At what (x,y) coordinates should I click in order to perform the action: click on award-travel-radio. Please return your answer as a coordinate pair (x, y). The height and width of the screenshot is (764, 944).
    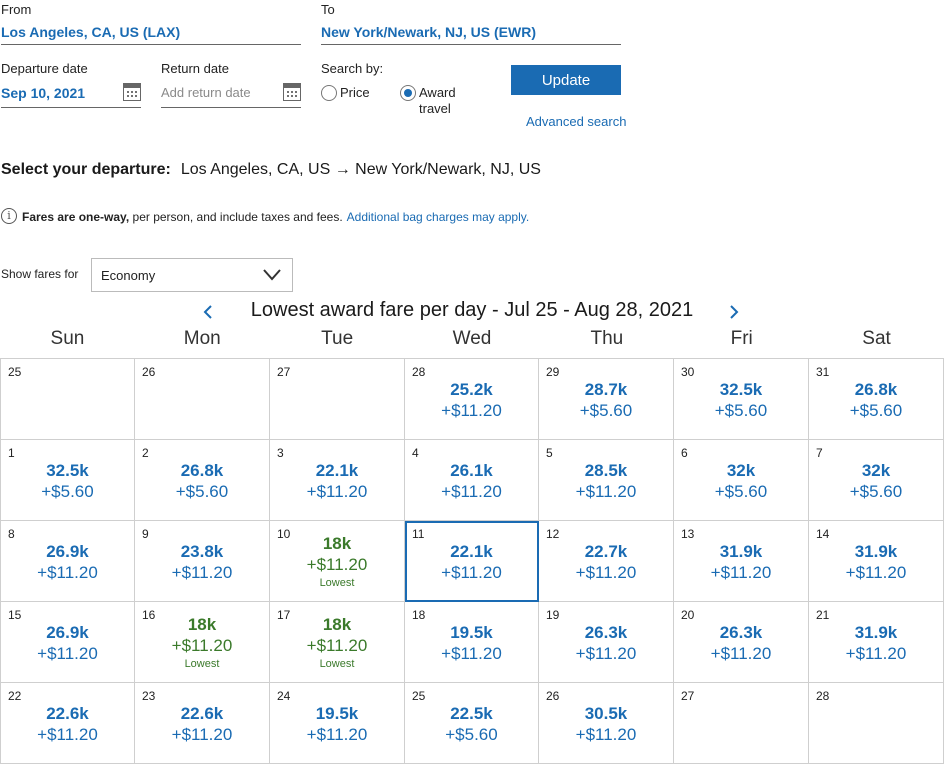
    Looking at the image, I should click on (408, 93).